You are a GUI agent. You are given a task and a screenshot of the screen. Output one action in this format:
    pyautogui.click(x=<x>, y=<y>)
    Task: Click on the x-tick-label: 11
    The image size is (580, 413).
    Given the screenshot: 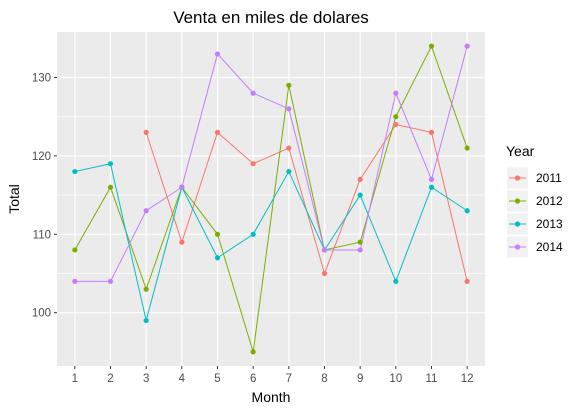 What is the action you would take?
    pyautogui.click(x=432, y=379)
    